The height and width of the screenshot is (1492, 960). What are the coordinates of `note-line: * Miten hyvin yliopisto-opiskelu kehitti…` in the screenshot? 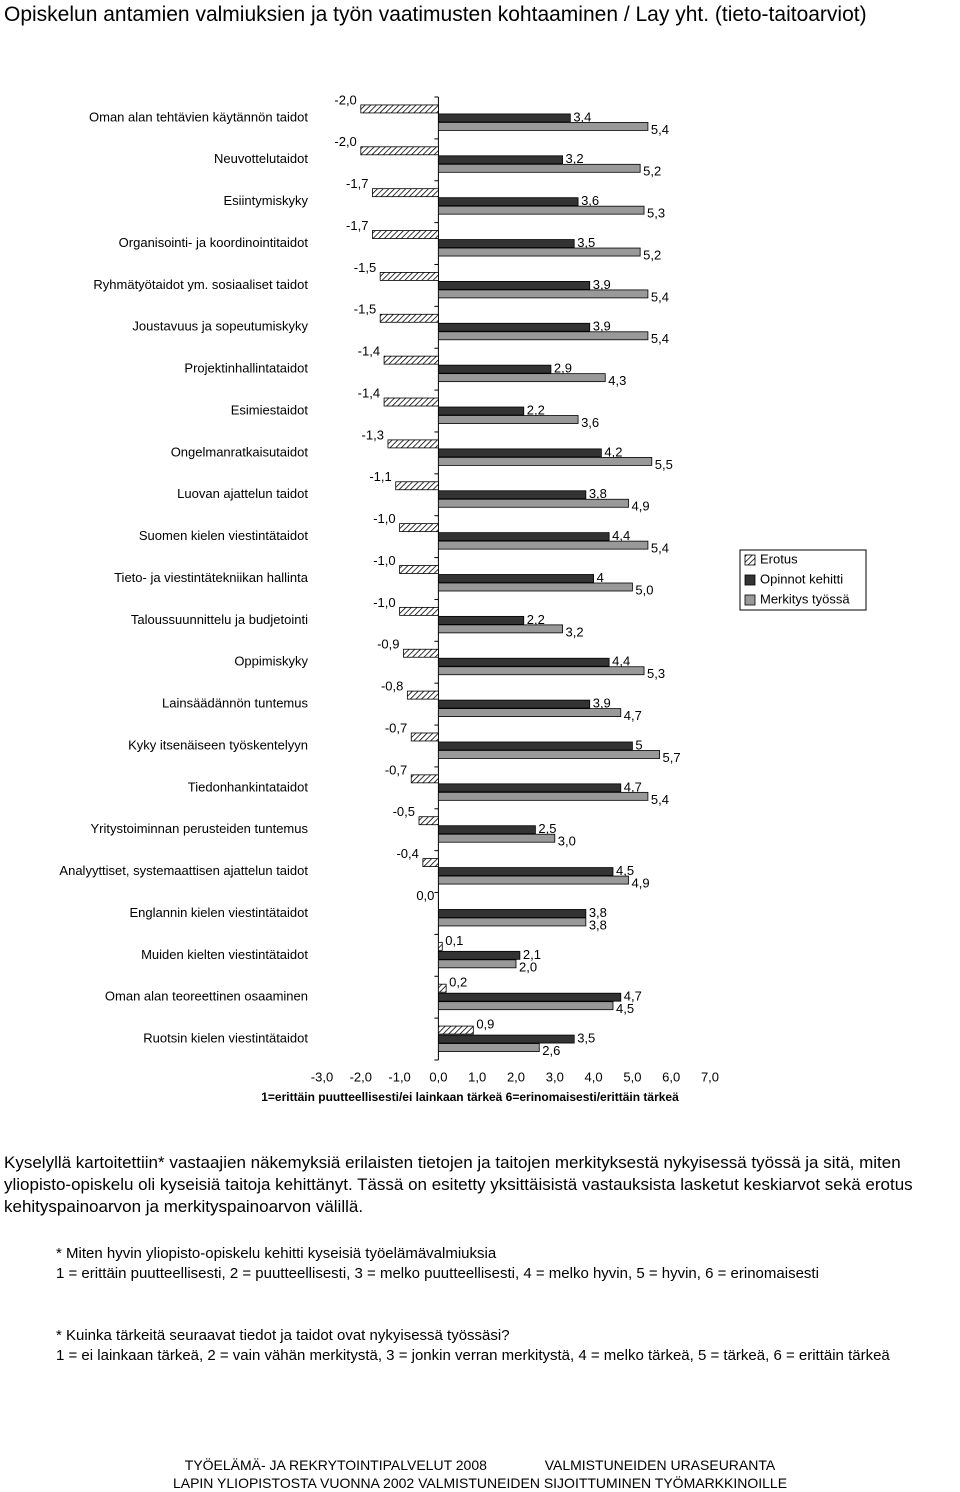 It's located at (276, 1253).